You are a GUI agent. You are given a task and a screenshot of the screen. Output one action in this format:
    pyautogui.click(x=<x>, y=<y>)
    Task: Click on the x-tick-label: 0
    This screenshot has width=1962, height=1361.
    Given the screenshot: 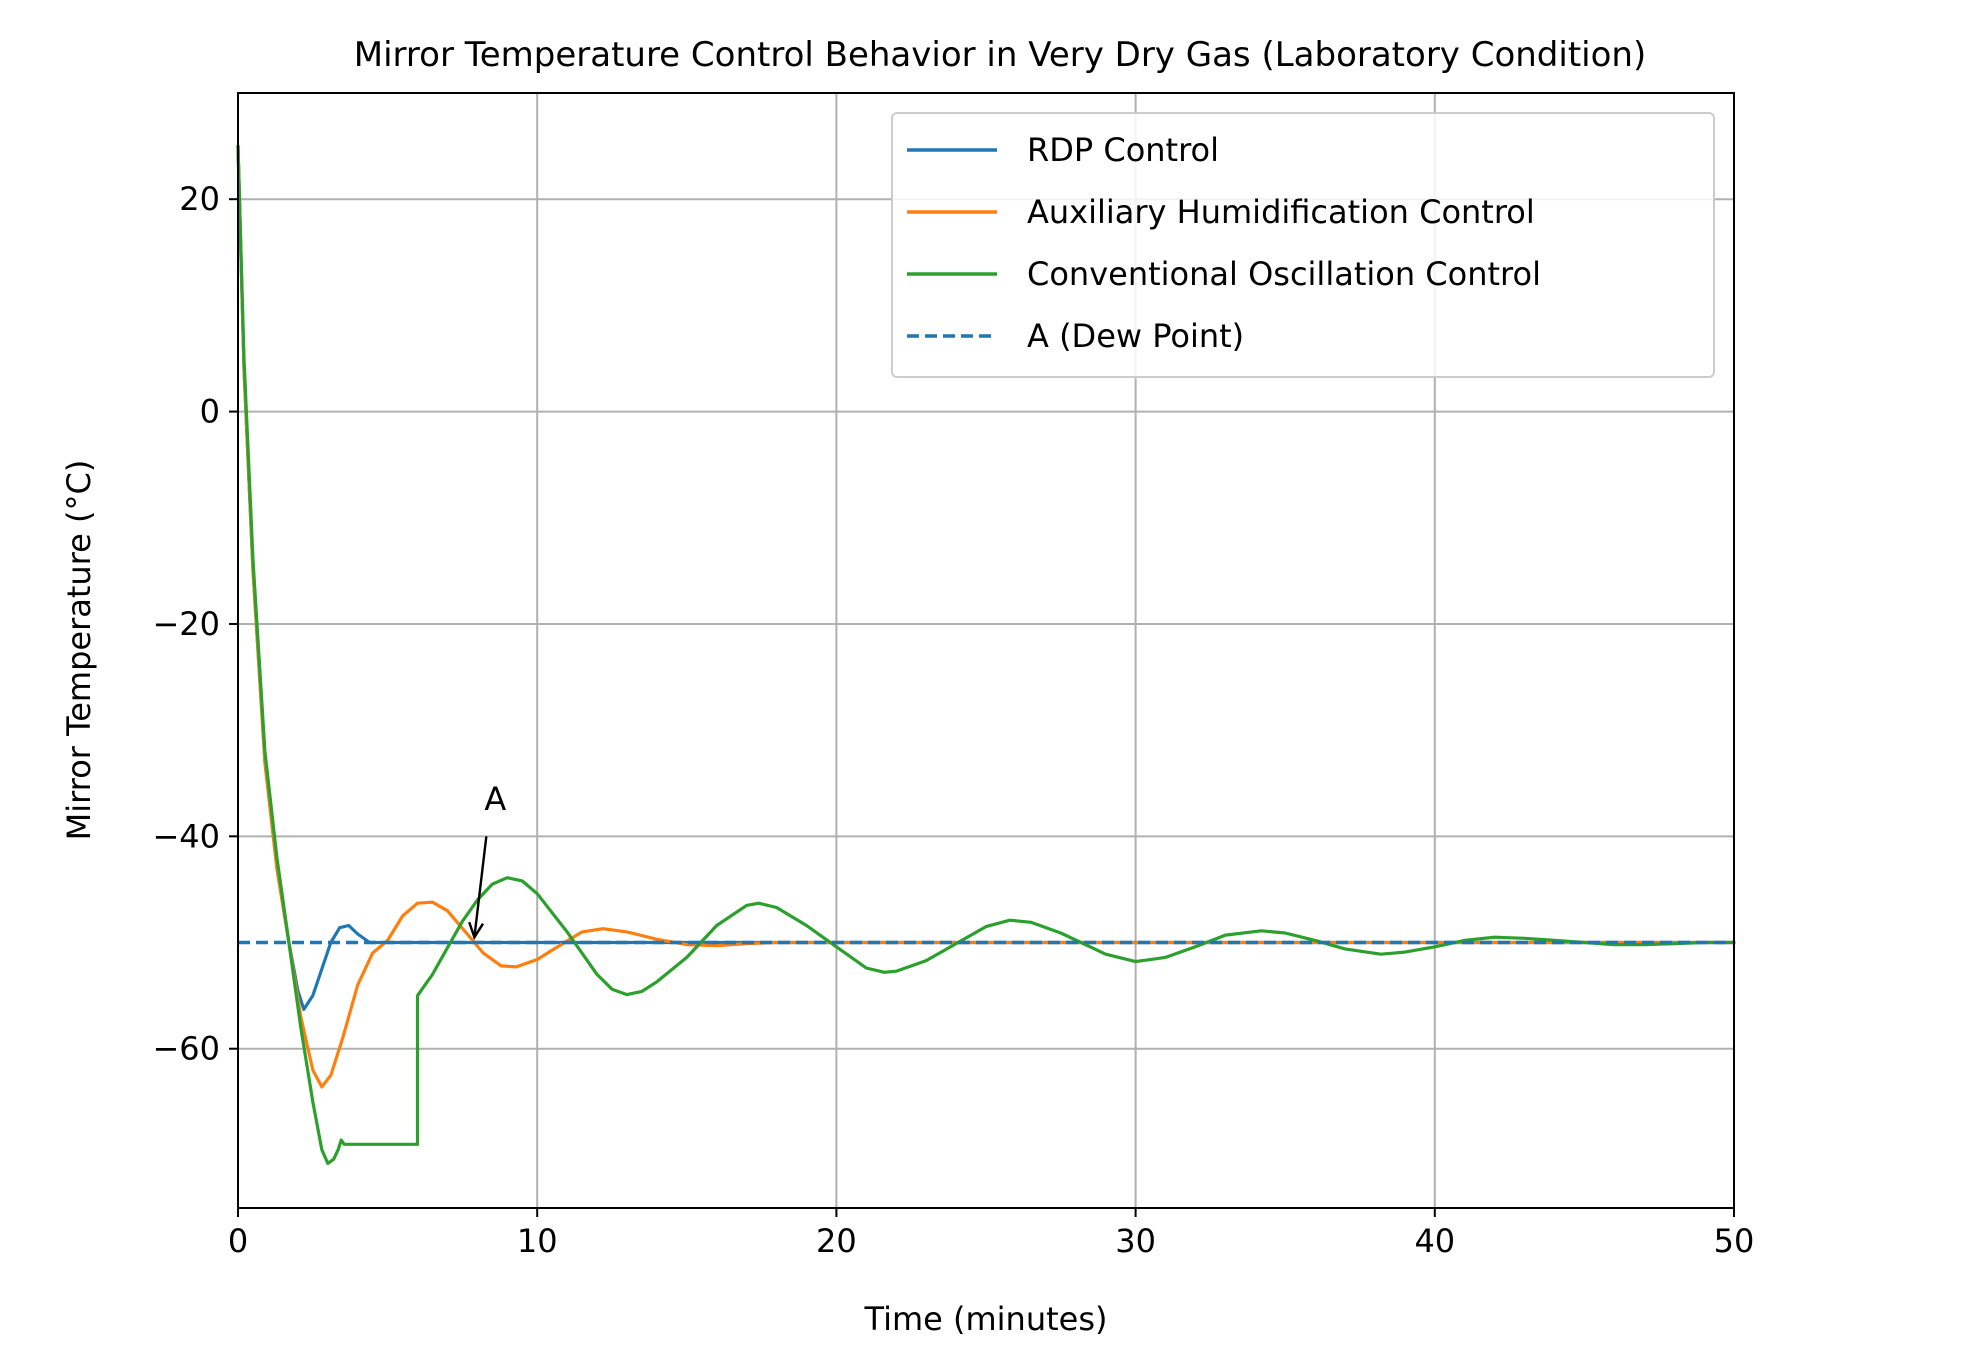 What is the action you would take?
    pyautogui.click(x=238, y=1241)
    